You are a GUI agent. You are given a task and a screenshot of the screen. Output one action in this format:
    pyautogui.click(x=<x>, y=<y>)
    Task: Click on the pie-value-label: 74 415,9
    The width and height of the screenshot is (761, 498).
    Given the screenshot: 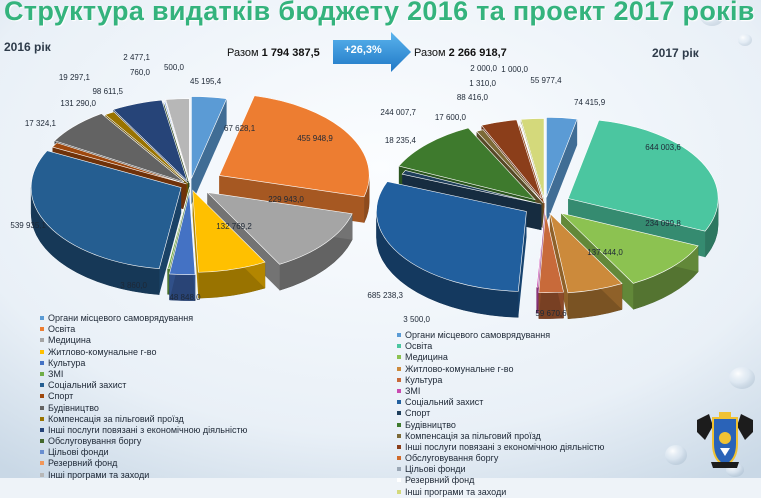 What is the action you would take?
    pyautogui.click(x=590, y=102)
    